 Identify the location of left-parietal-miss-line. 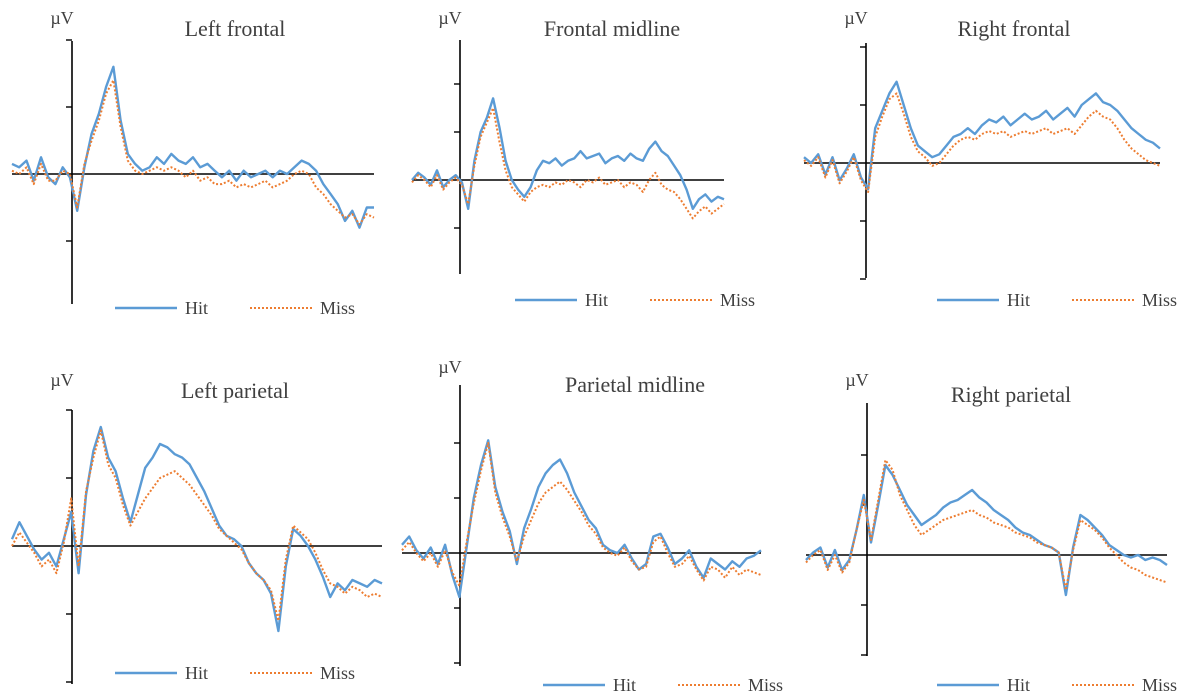
(197, 525).